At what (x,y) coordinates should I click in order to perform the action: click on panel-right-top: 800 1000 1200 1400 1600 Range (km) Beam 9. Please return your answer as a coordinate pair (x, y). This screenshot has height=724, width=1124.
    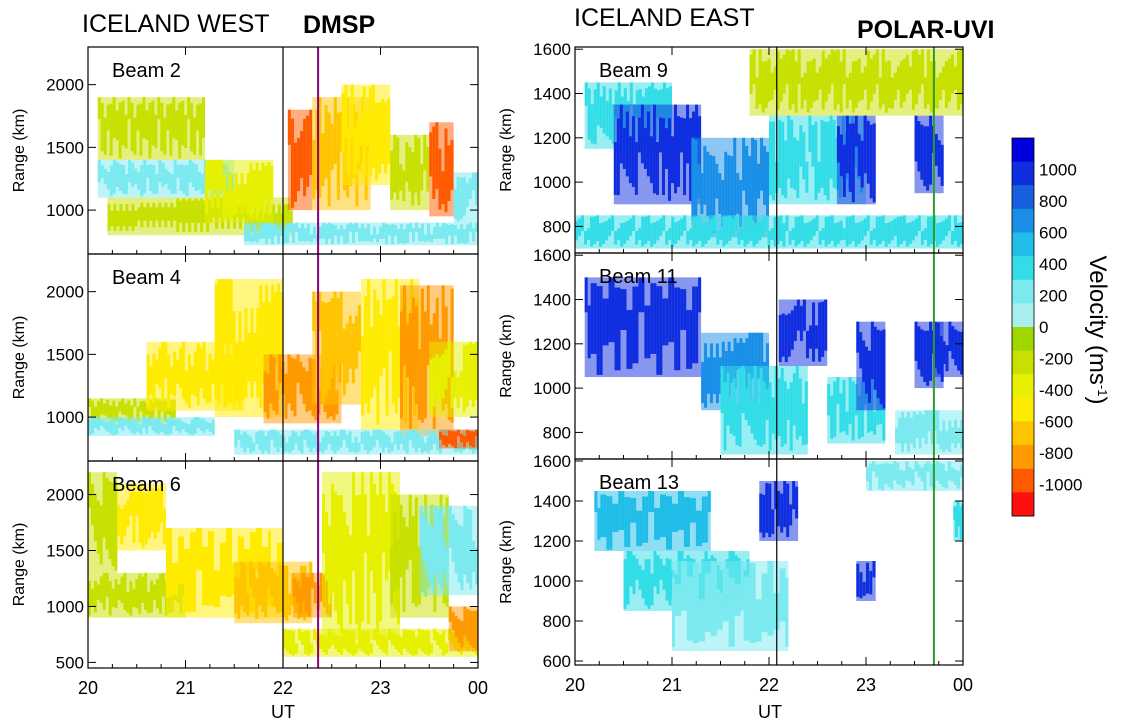
    Looking at the image, I should click on (731, 147).